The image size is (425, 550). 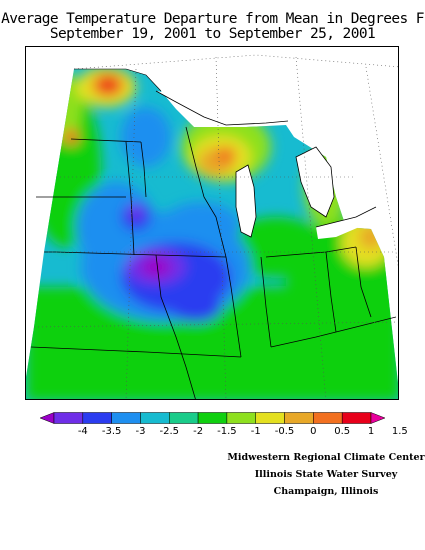 What do you see at coordinates (342, 431) in the screenshot?
I see `legend-tick-label: 0.5` at bounding box center [342, 431].